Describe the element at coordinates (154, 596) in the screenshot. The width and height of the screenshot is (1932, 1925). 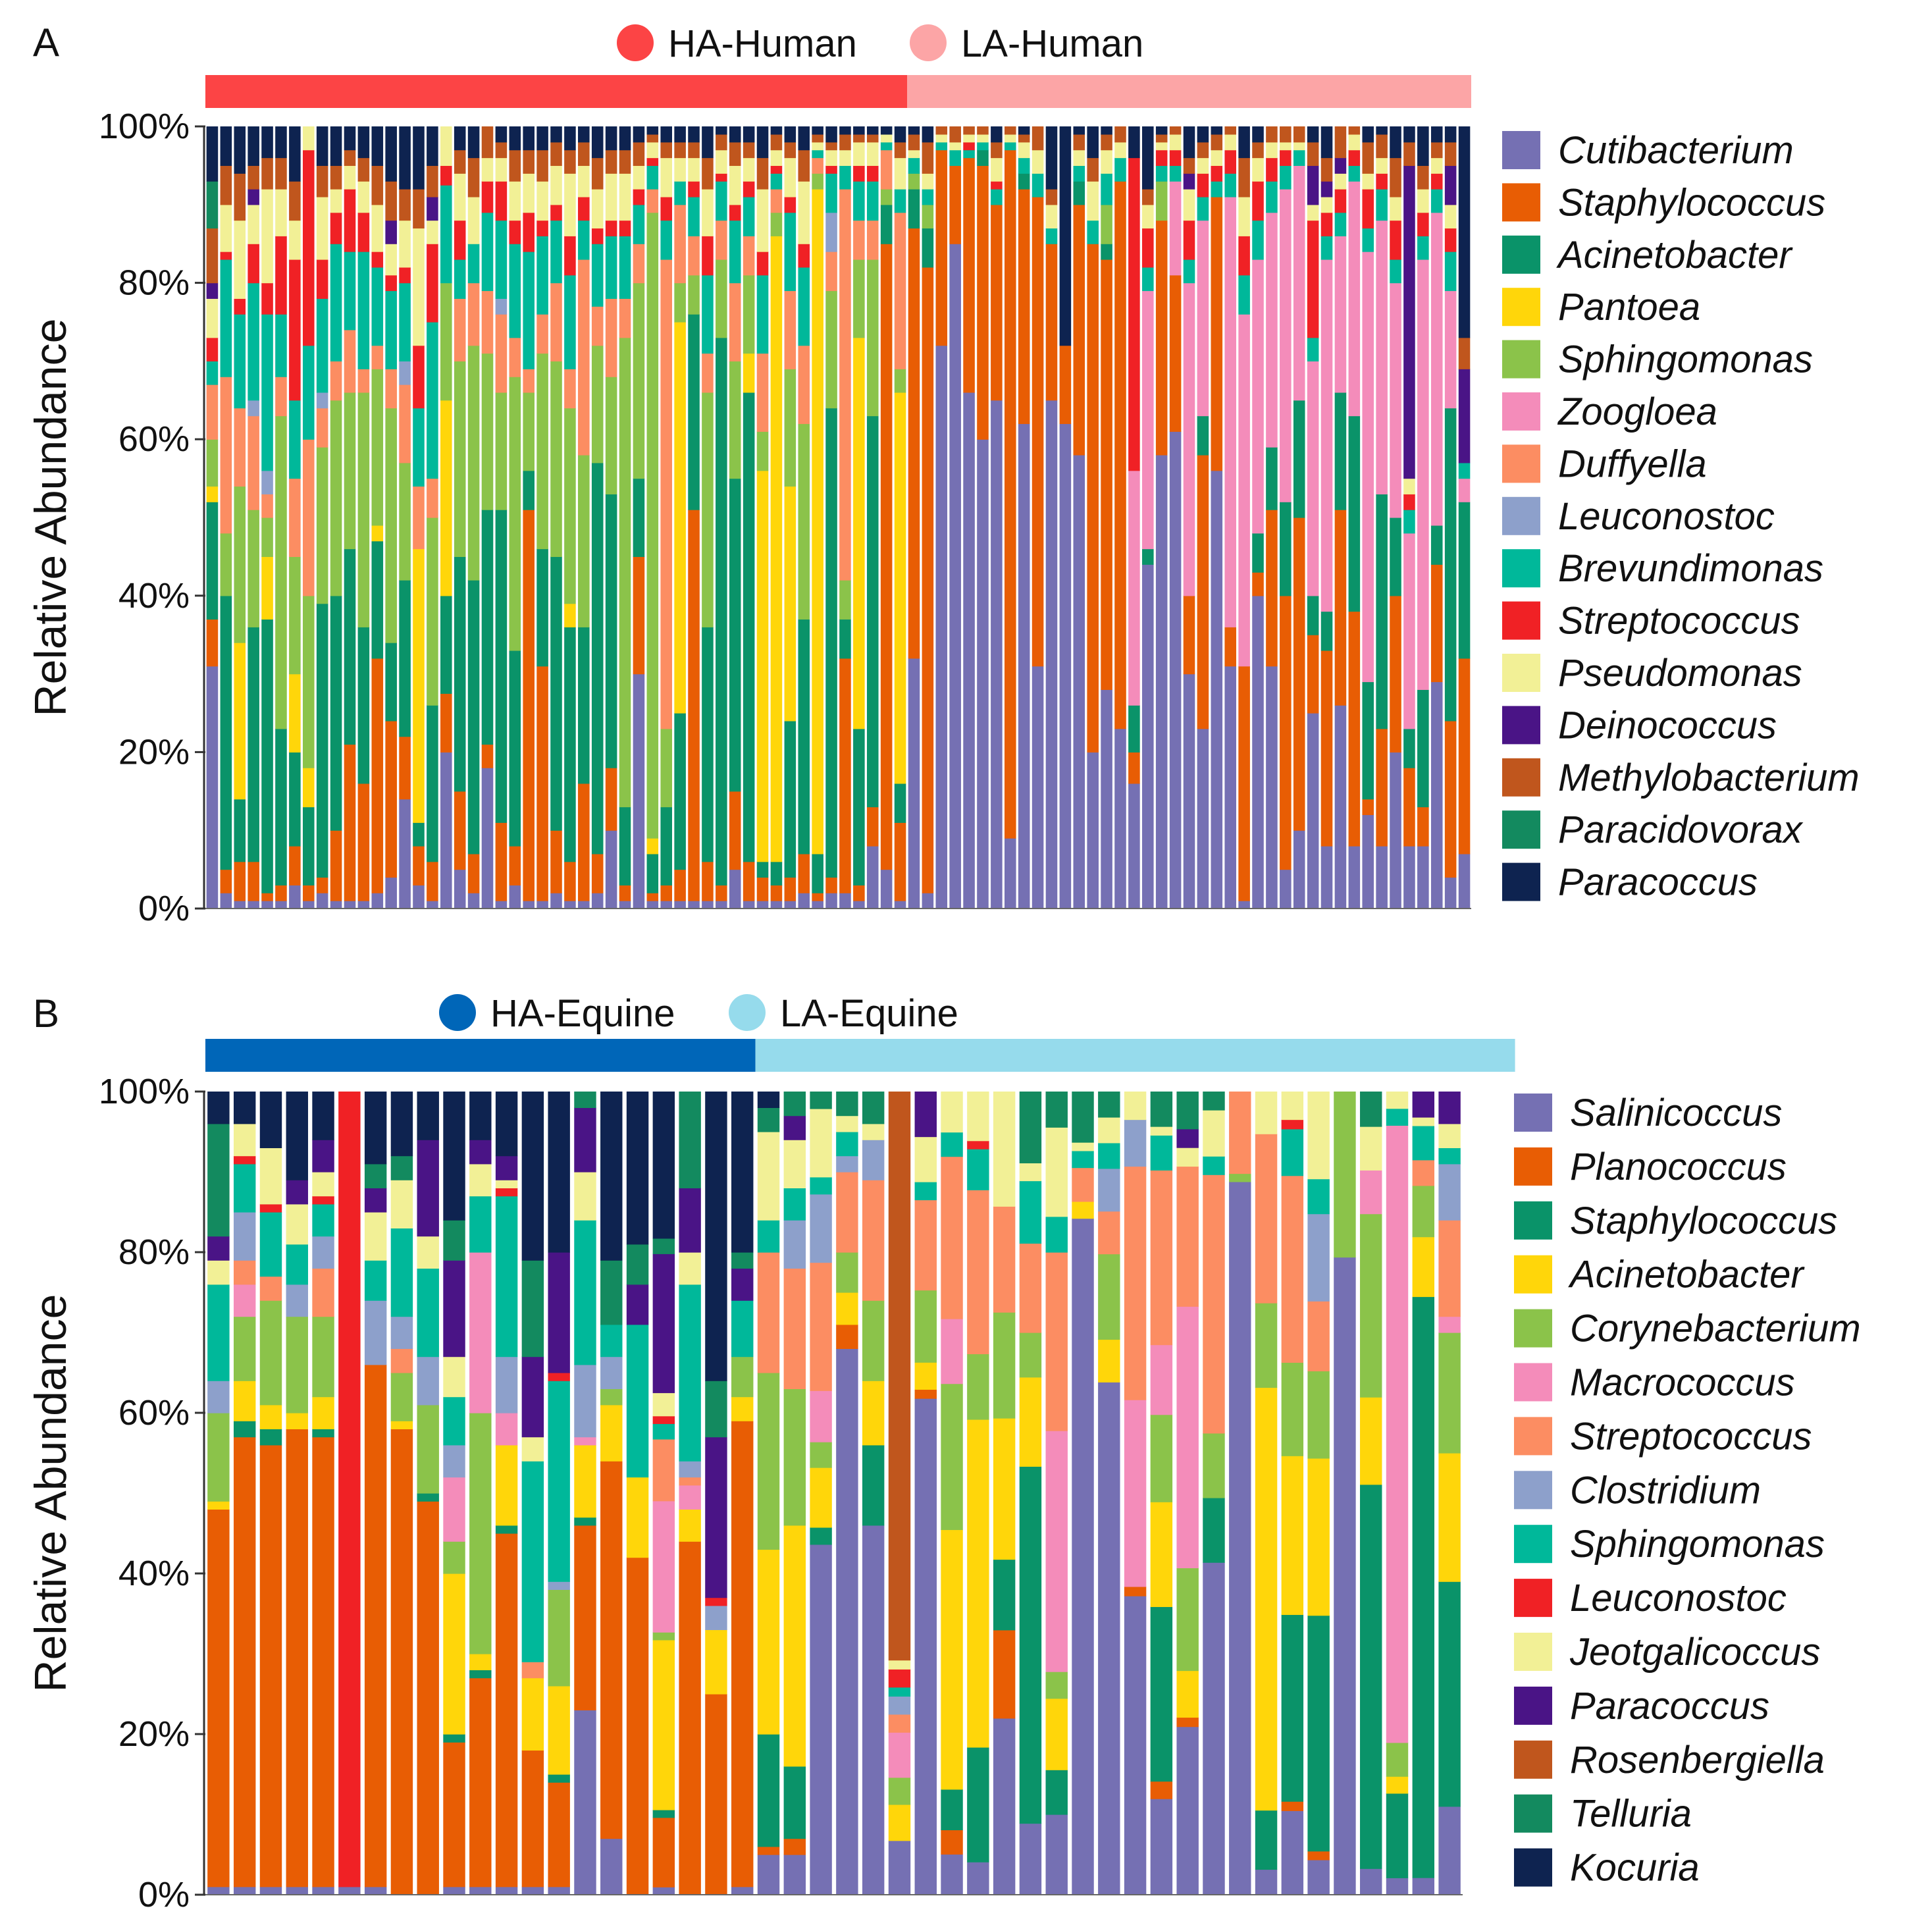
I see `y-tick-label: 40%` at that location.